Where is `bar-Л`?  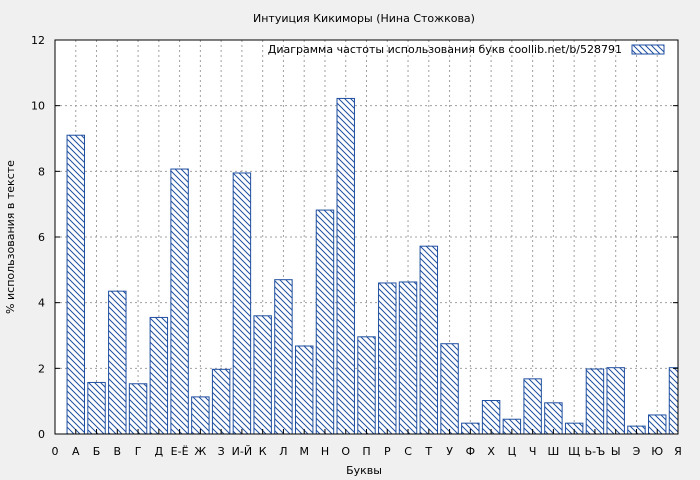 bar-Л is located at coordinates (283, 357).